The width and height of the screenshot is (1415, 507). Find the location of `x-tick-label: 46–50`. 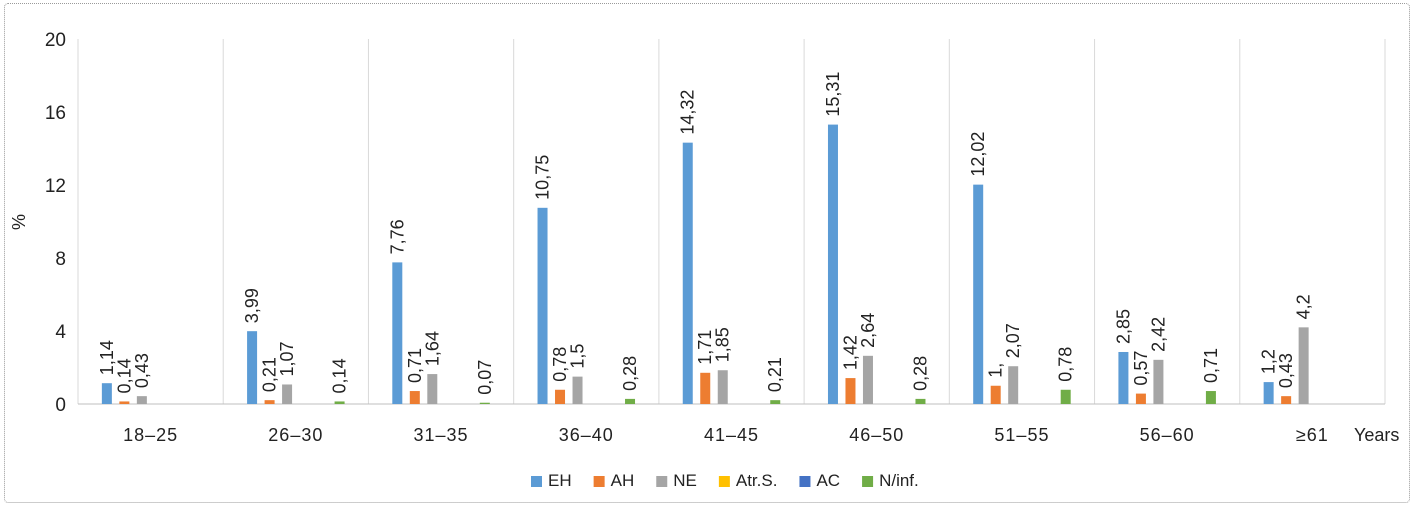

x-tick-label: 46–50 is located at coordinates (876, 435).